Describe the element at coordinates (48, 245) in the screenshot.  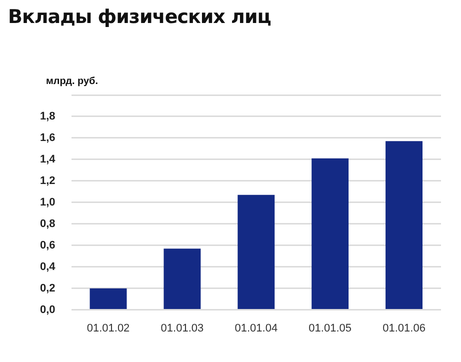
I see `y-tick-label: 0,6` at that location.